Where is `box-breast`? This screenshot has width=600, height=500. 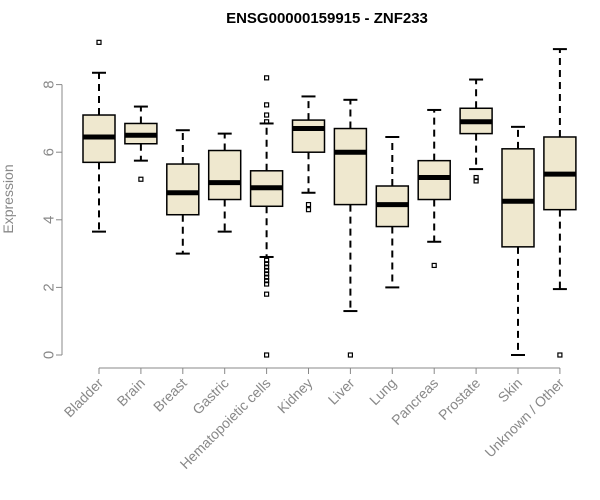 box-breast is located at coordinates (183, 192).